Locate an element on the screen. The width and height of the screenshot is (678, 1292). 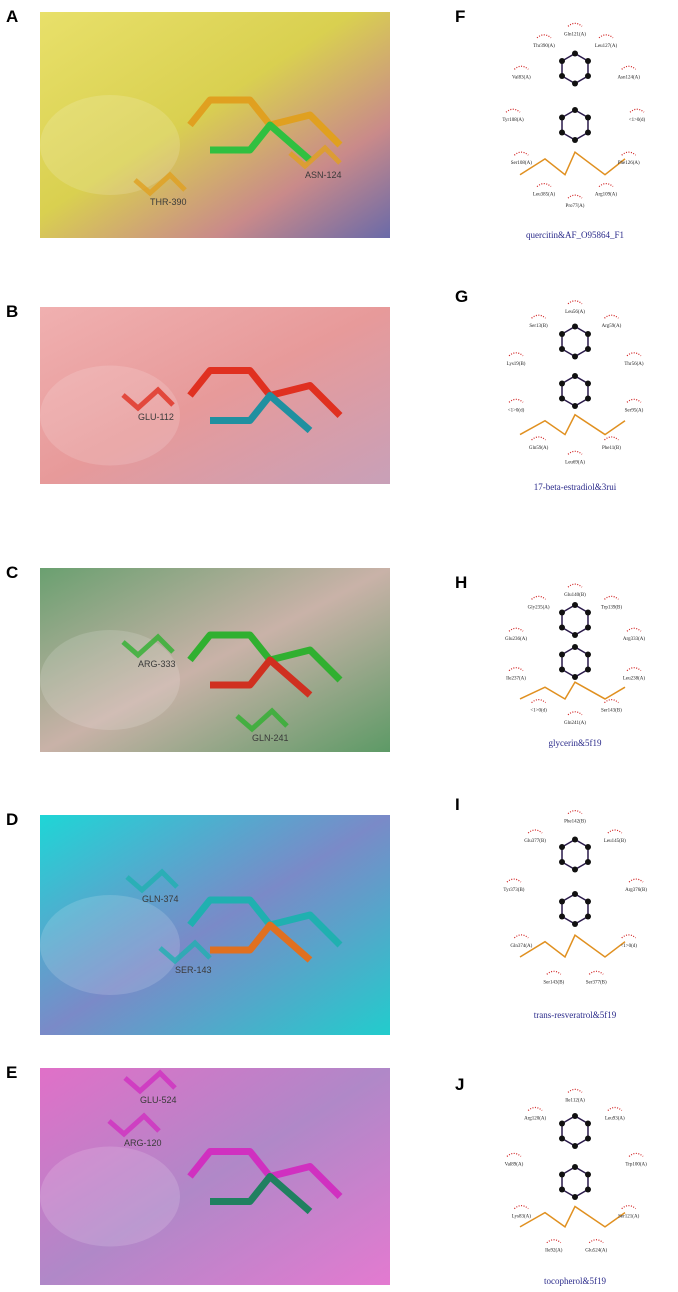
panel-letter: I is located at coordinates (457, 804).